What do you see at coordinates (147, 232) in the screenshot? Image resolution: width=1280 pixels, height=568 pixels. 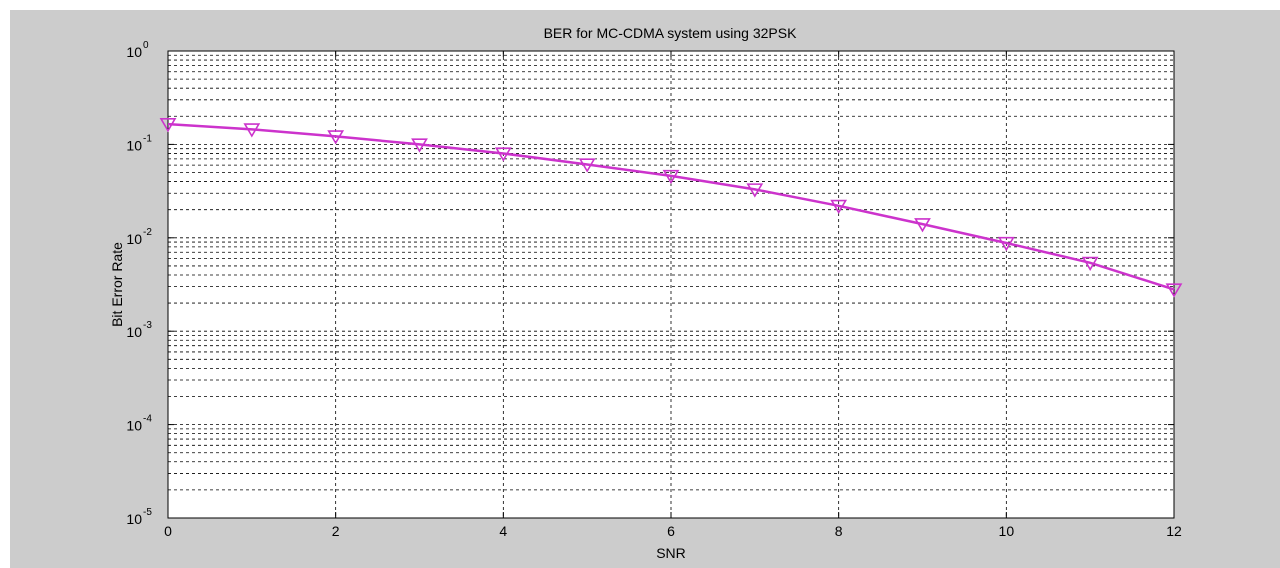 I see `y-tick-exponent: -2` at bounding box center [147, 232].